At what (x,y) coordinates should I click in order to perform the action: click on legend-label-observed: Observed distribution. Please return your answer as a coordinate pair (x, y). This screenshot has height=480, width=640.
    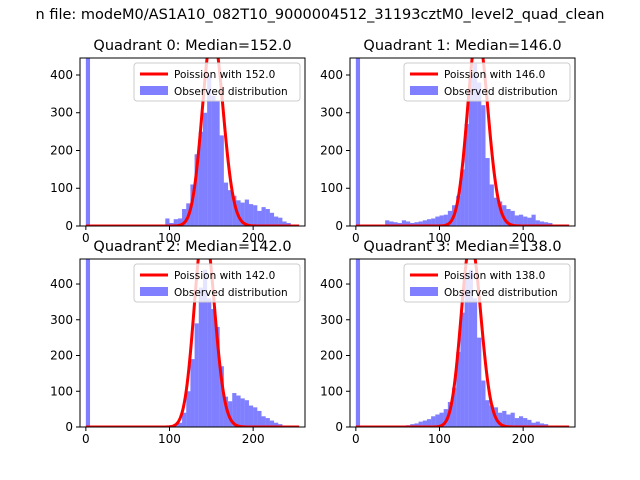
    Looking at the image, I should click on (231, 293).